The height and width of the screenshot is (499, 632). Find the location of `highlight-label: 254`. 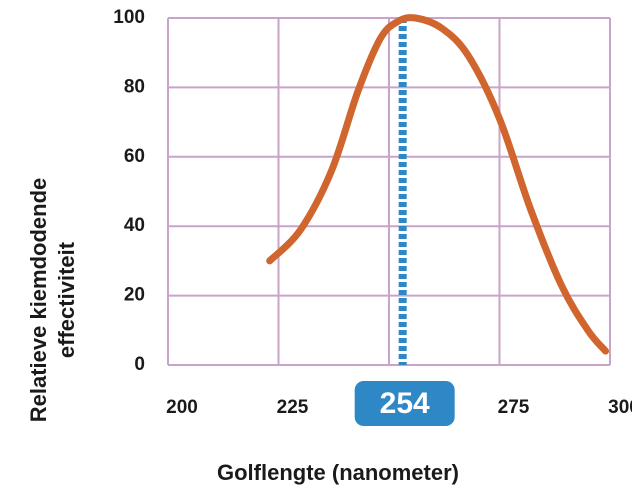

highlight-label: 254 is located at coordinates (405, 403).